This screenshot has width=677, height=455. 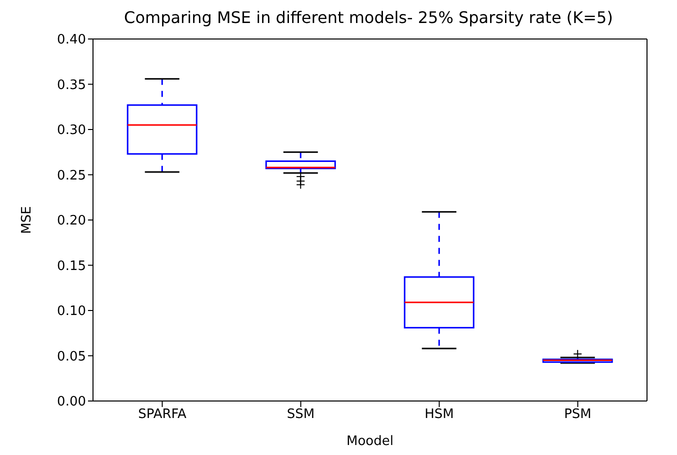 What do you see at coordinates (71, 312) in the screenshot?
I see `y-tick-label: 0.10` at bounding box center [71, 312].